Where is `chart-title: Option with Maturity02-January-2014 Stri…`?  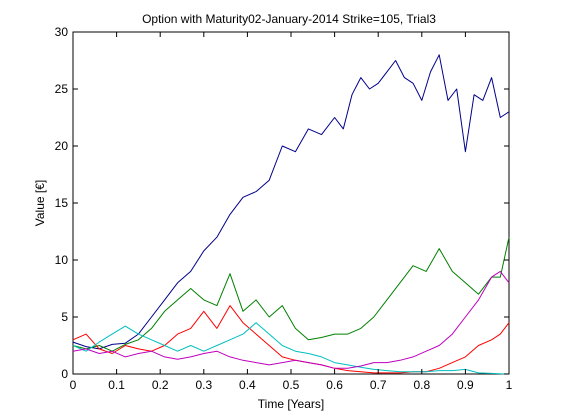 chart-title: Option with Maturity02-January-2014 Stri… is located at coordinates (289, 19).